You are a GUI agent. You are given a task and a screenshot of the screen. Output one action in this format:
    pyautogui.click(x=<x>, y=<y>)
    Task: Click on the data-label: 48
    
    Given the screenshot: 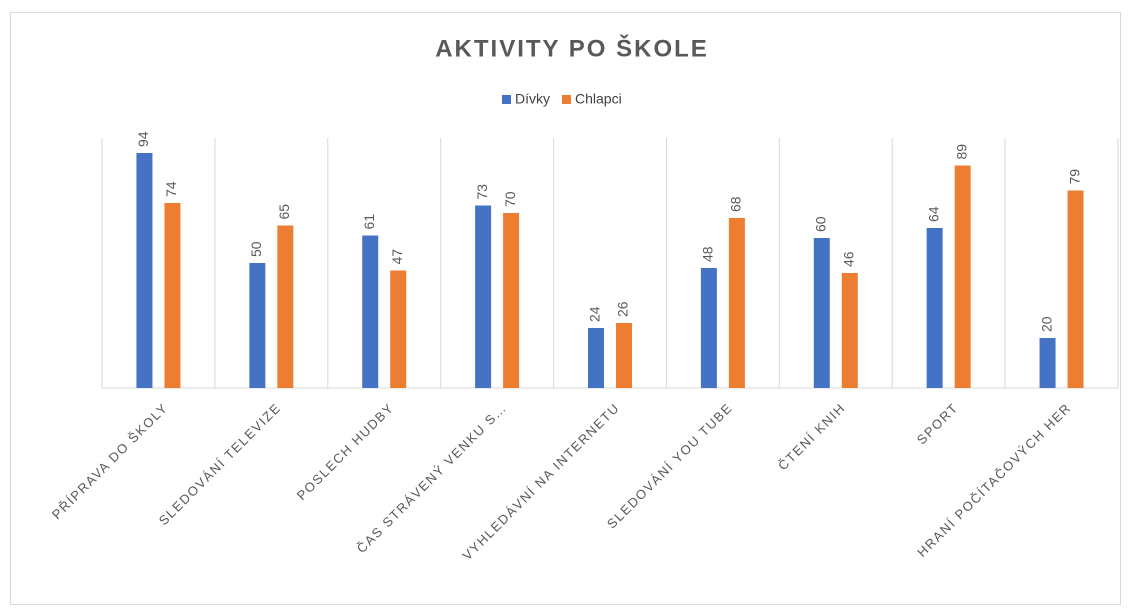 What is the action you would take?
    pyautogui.click(x=708, y=254)
    